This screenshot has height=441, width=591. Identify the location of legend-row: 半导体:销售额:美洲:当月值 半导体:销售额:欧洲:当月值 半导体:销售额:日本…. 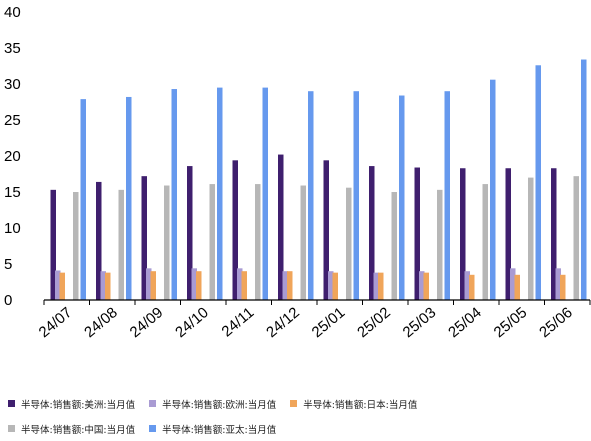
(298, 403).